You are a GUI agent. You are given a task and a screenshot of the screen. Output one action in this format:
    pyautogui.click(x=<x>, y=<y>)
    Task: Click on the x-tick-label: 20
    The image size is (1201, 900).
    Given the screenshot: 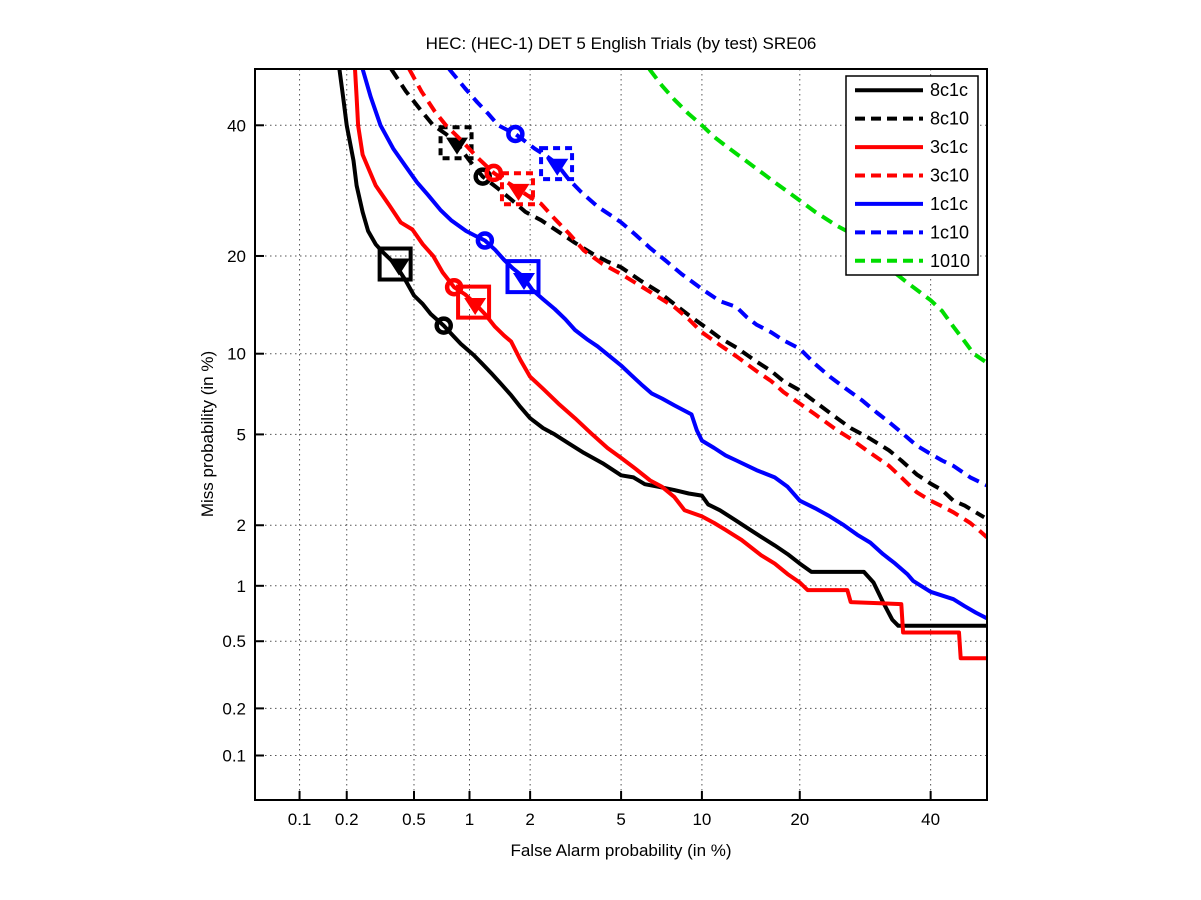 What is the action you would take?
    pyautogui.click(x=799, y=819)
    